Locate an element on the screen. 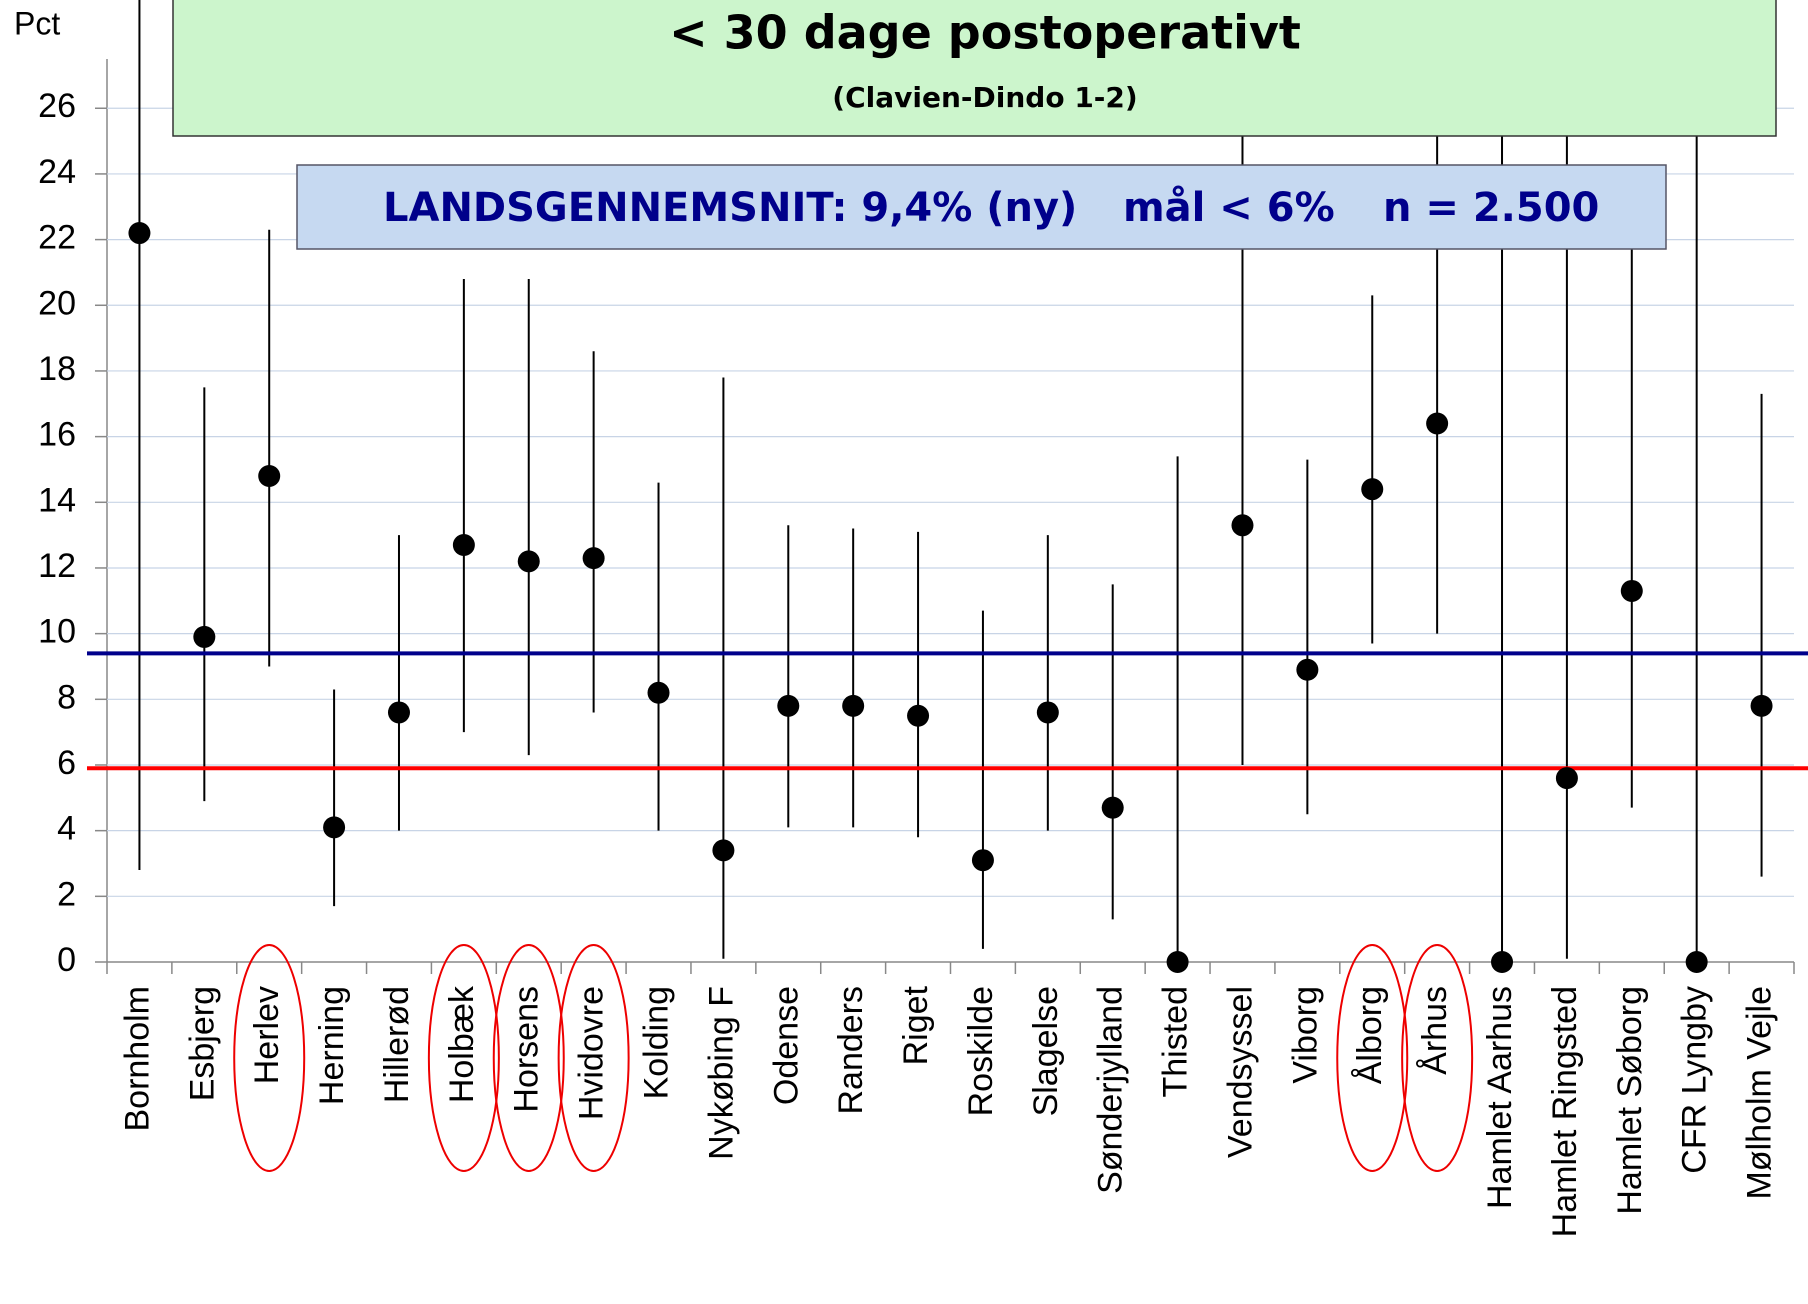 The height and width of the screenshot is (1304, 1808). x-tick-label: Hamlet Ringsted is located at coordinates (1565, 1111).